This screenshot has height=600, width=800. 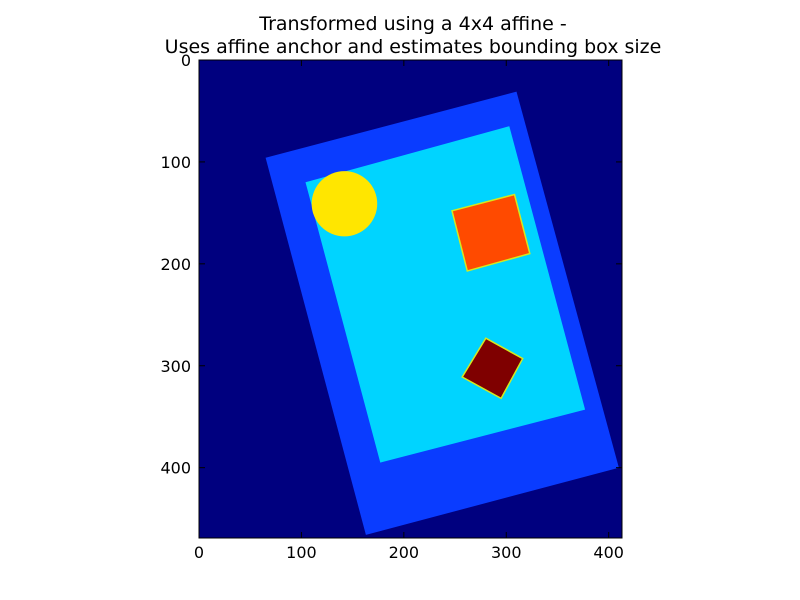 I want to click on y-tick-label: 400, so click(x=175, y=468).